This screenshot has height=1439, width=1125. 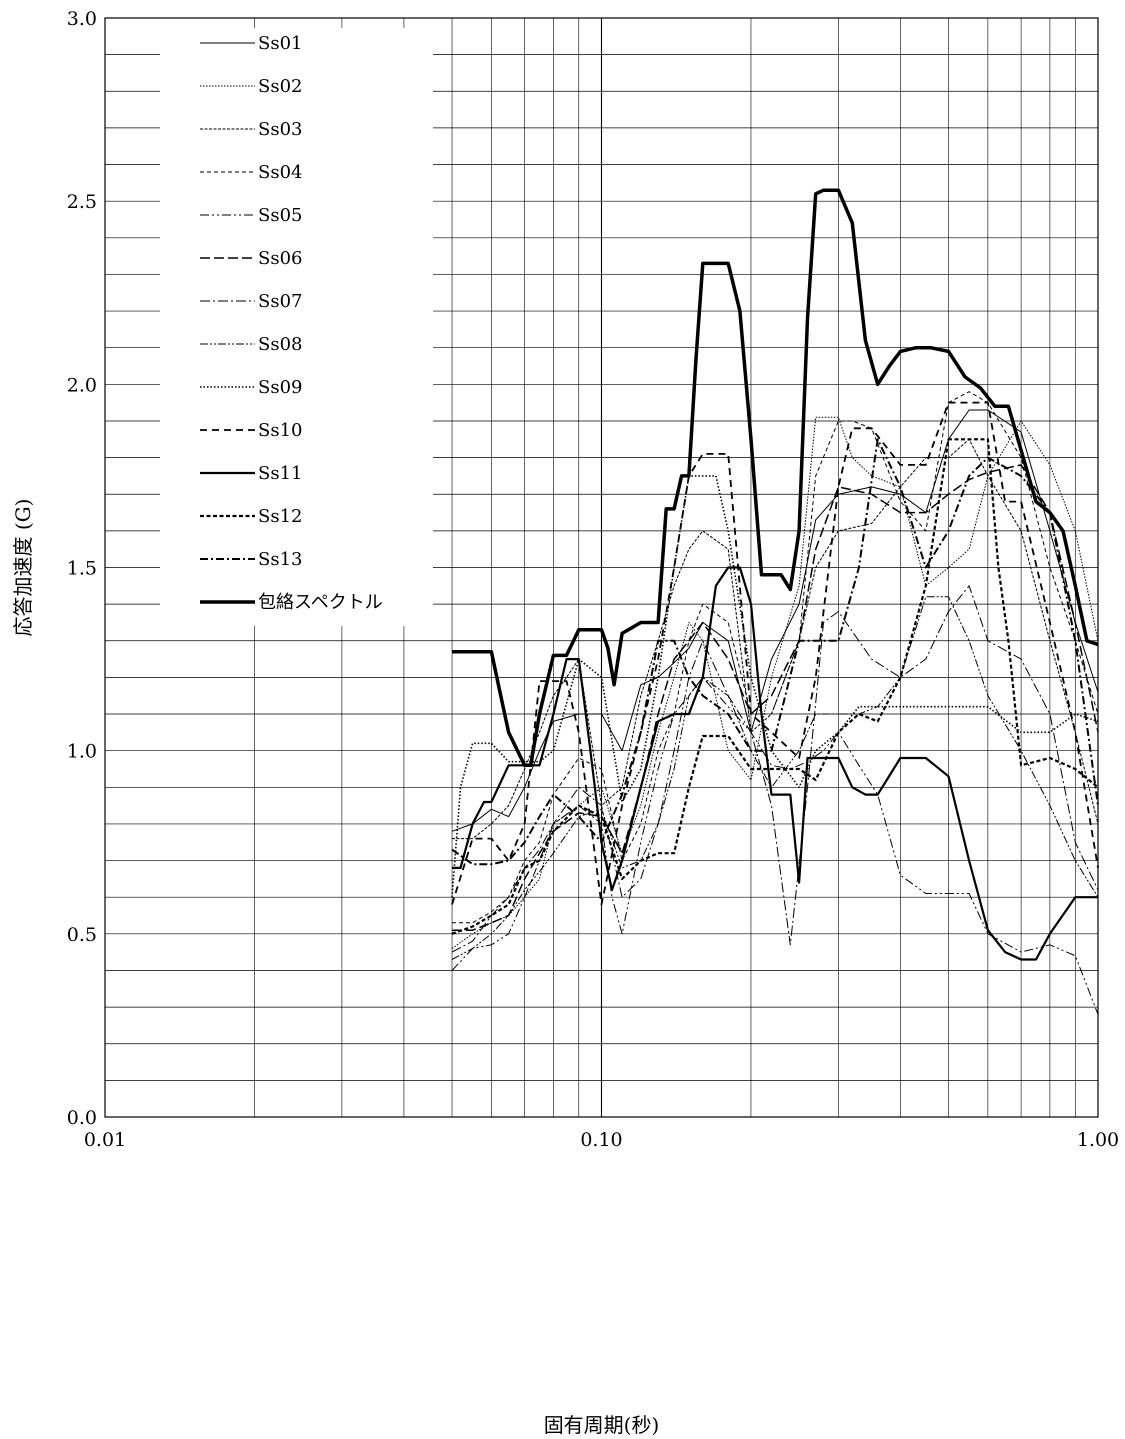 What do you see at coordinates (601, 1140) in the screenshot?
I see `x-tick-label: 0.10` at bounding box center [601, 1140].